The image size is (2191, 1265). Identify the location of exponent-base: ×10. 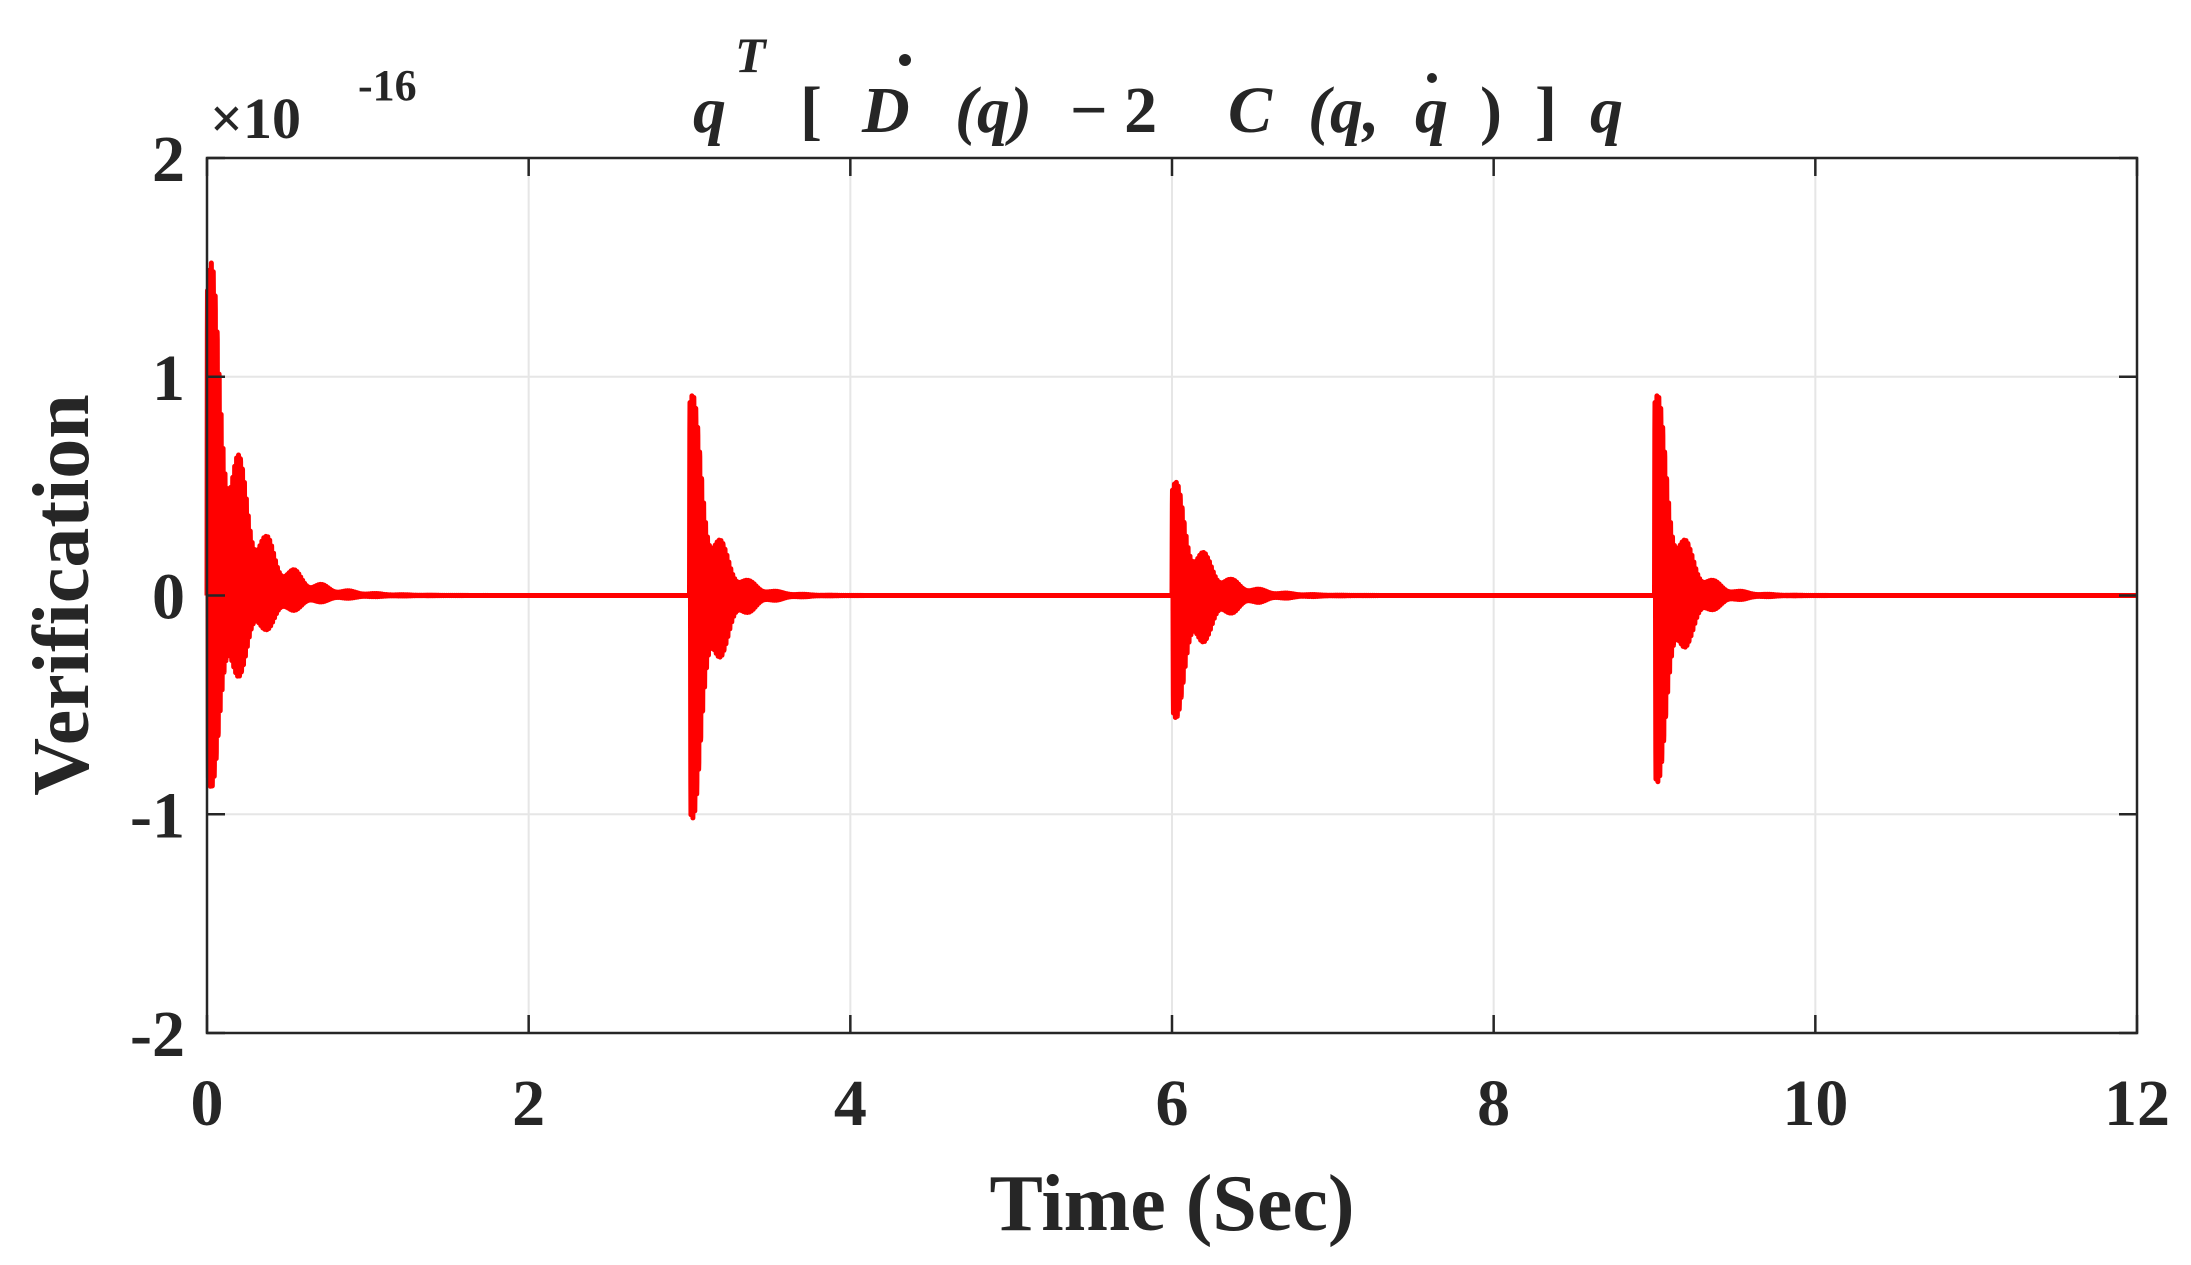
(255, 118).